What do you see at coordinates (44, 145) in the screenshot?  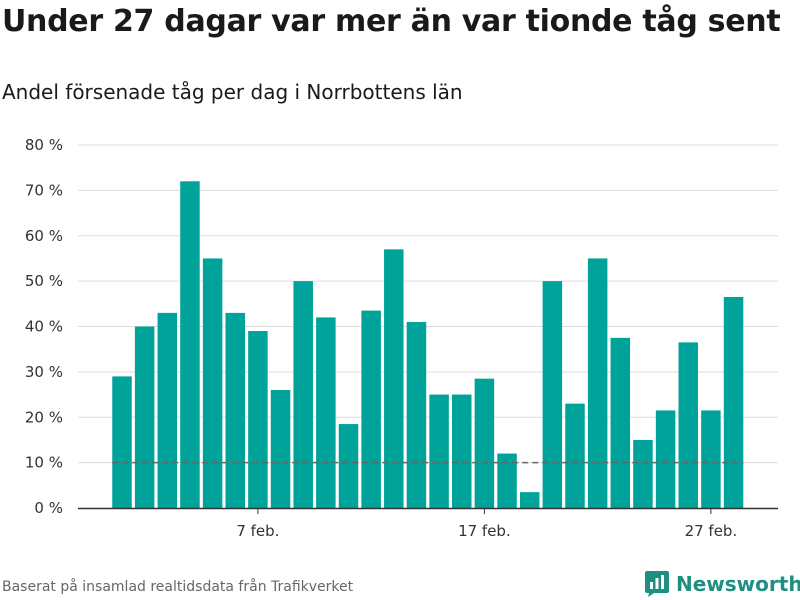 I see `y-tick-label: 80 %` at bounding box center [44, 145].